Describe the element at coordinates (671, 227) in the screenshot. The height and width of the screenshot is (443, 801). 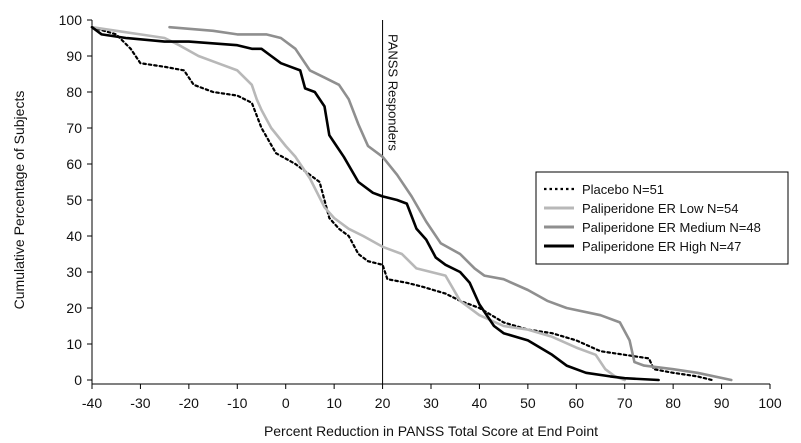
I see `legend-label-3: Paliperidone ER Medium N=48` at that location.